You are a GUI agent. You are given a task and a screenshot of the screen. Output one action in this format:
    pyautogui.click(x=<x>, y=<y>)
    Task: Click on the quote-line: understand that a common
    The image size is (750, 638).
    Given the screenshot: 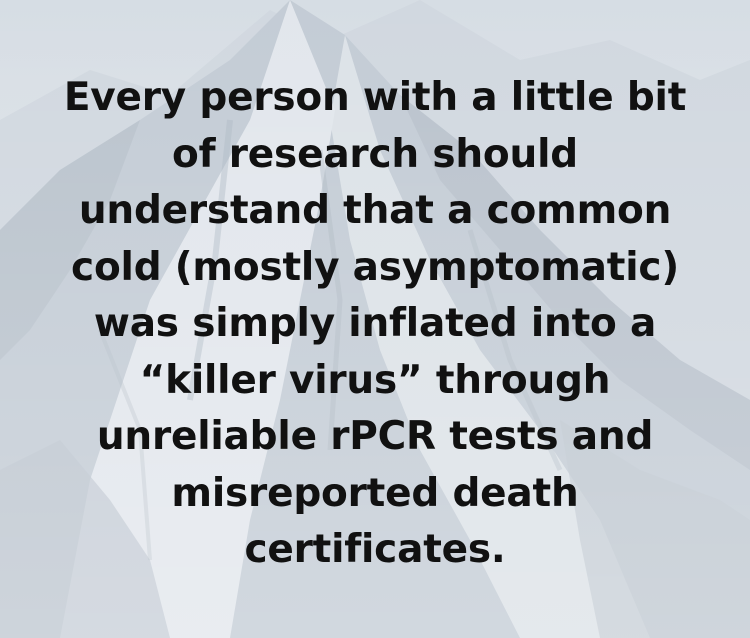 What is the action you would take?
    pyautogui.click(x=375, y=210)
    